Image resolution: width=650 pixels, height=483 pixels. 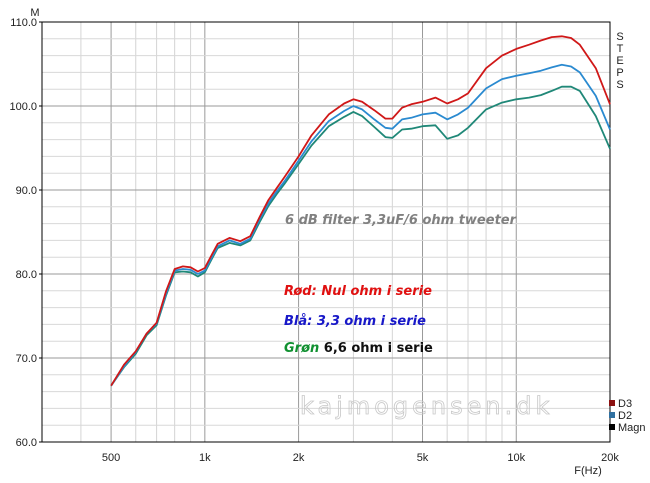 What do you see at coordinates (355, 321) in the screenshot?
I see `blue-series-annotation: Blå: 3,3 ohm i serie` at bounding box center [355, 321].